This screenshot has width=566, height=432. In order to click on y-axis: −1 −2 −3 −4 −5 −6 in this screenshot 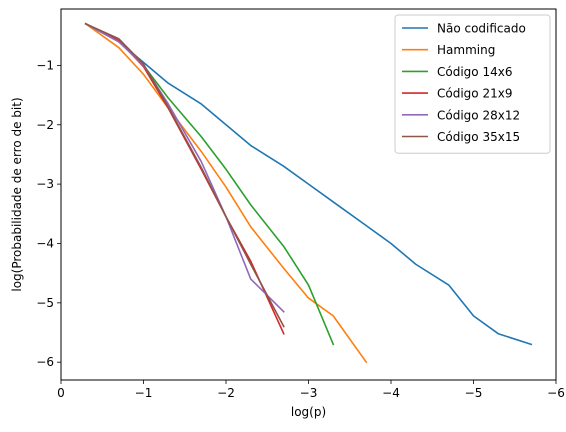, I will do `click(48, 213)`.